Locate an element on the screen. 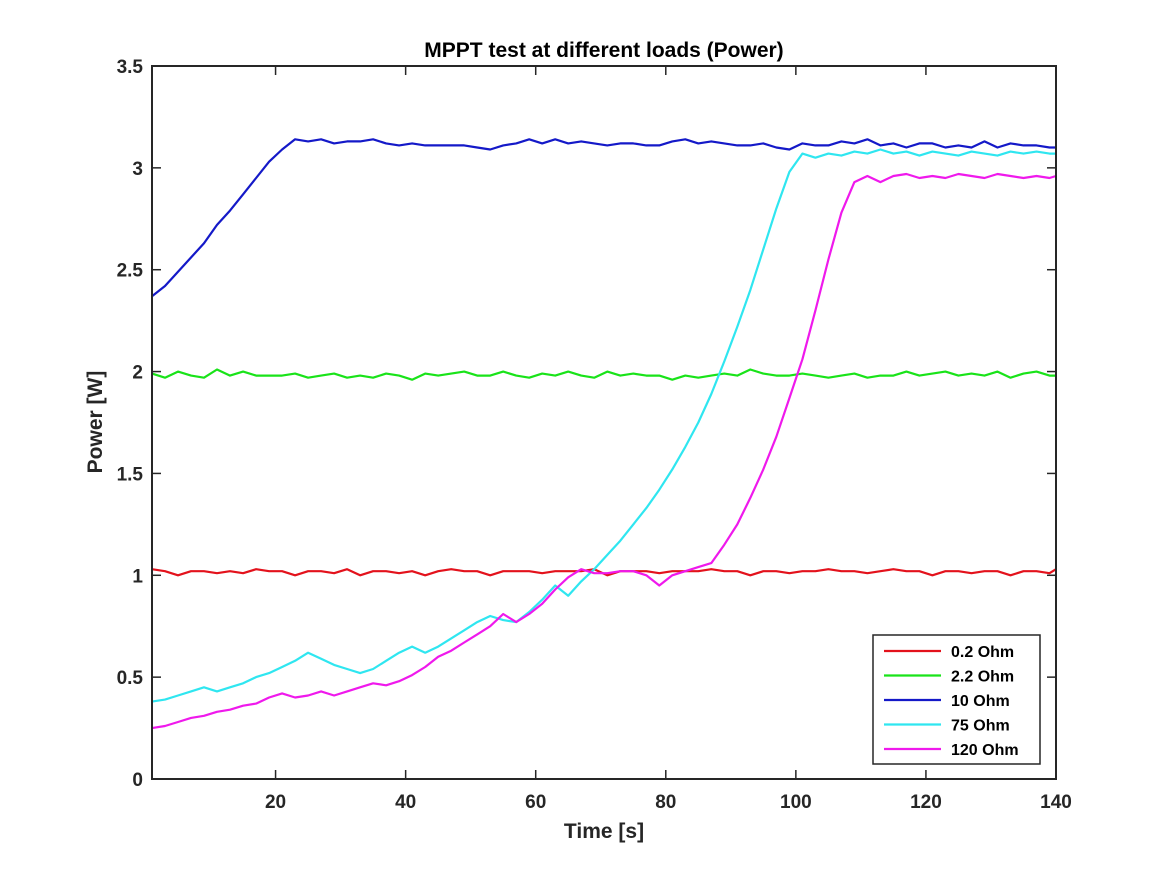 This screenshot has width=1167, height=875. y-tick-label: 0 is located at coordinates (137, 780).